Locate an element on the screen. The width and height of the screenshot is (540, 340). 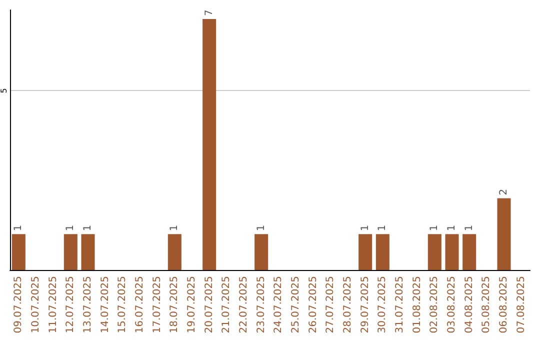
x-tick-label: 15.07.2025 is located at coordinates (122, 305).